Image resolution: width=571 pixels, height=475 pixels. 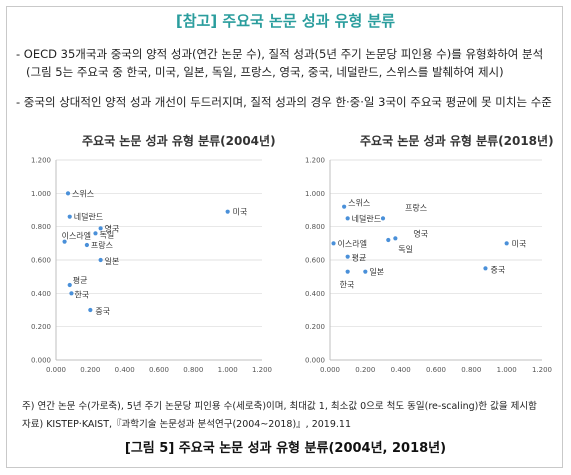 I want to click on chart-2018-title: 주요국 논문 성과 유형 분류(2018년), so click(x=457, y=141).